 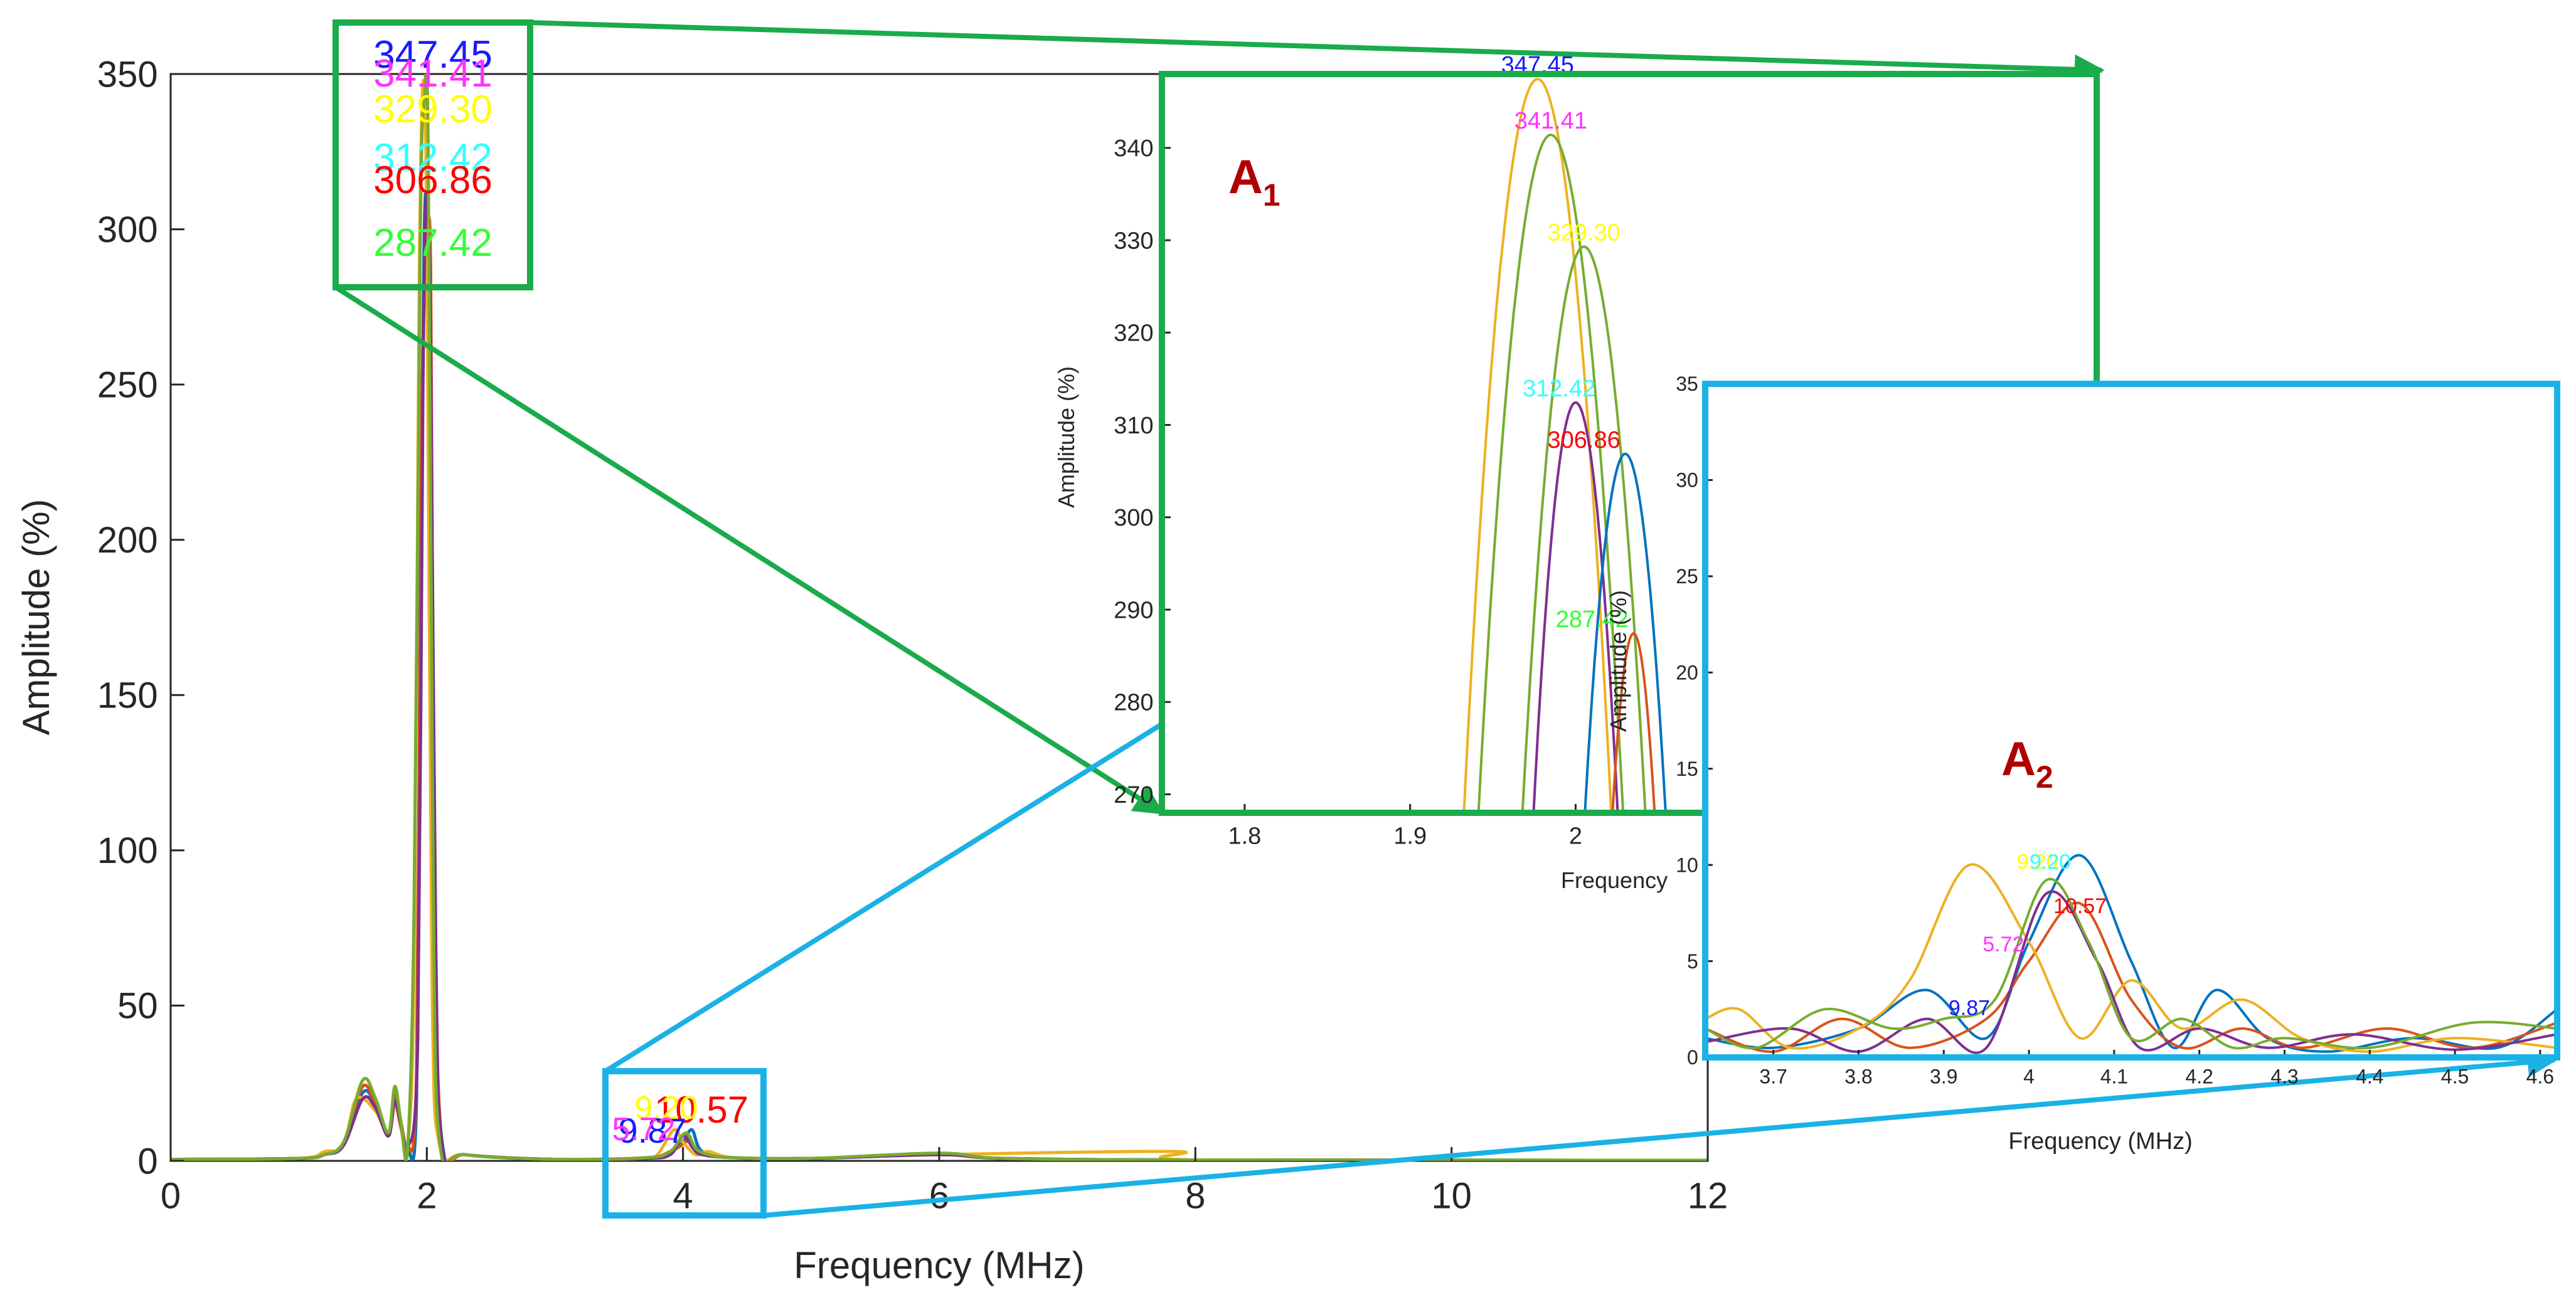 What do you see at coordinates (147, 1161) in the screenshot?
I see `y-tick-label: 0` at bounding box center [147, 1161].